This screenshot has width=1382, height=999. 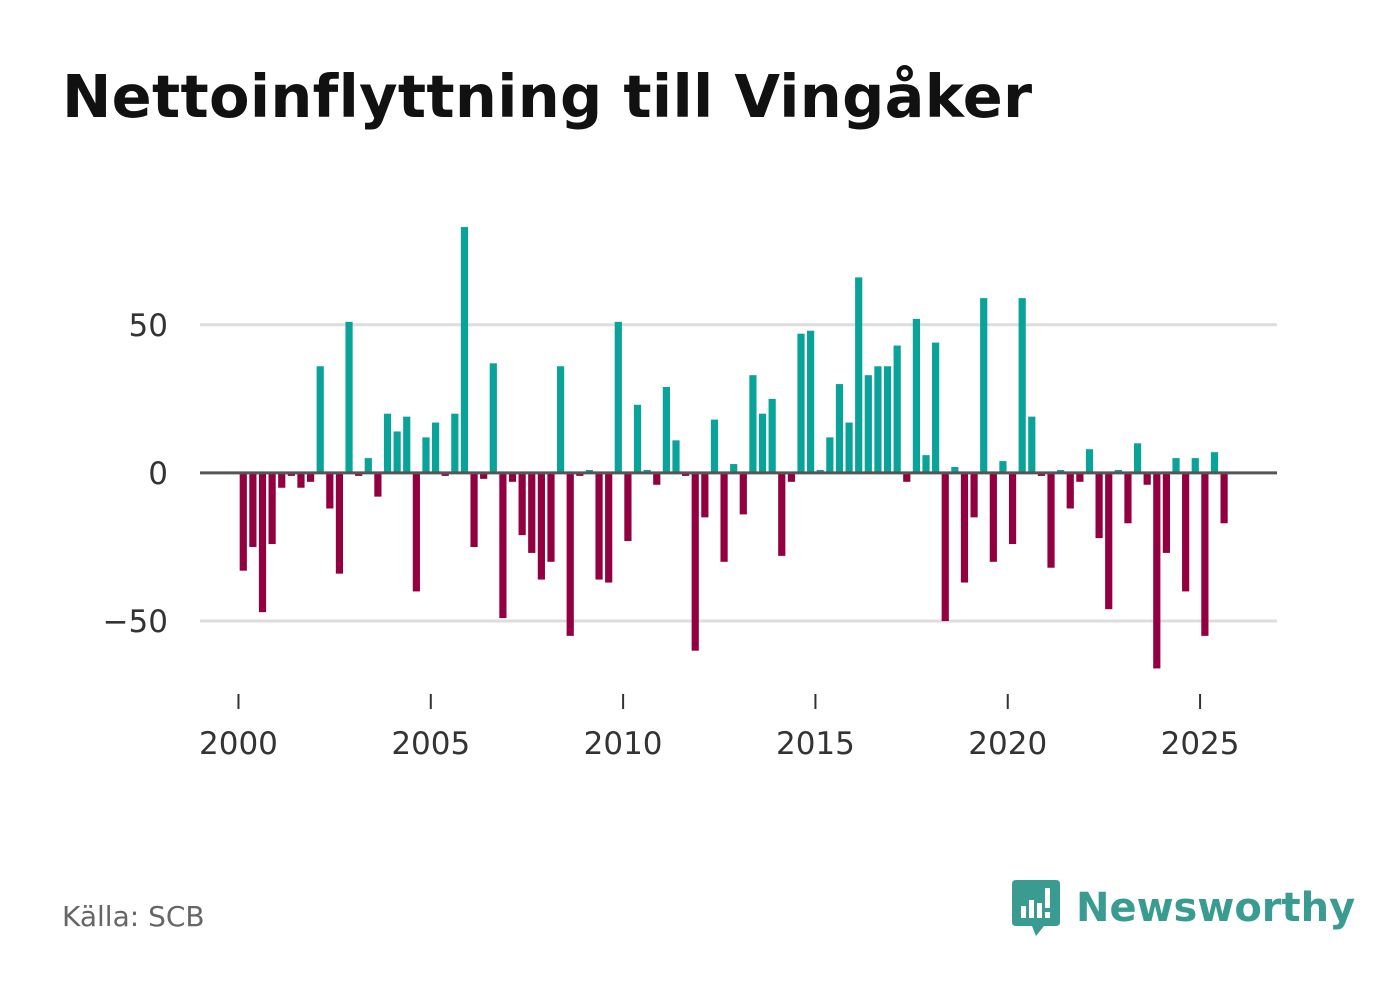 I want to click on x-tick-label: 2010, so click(x=623, y=744).